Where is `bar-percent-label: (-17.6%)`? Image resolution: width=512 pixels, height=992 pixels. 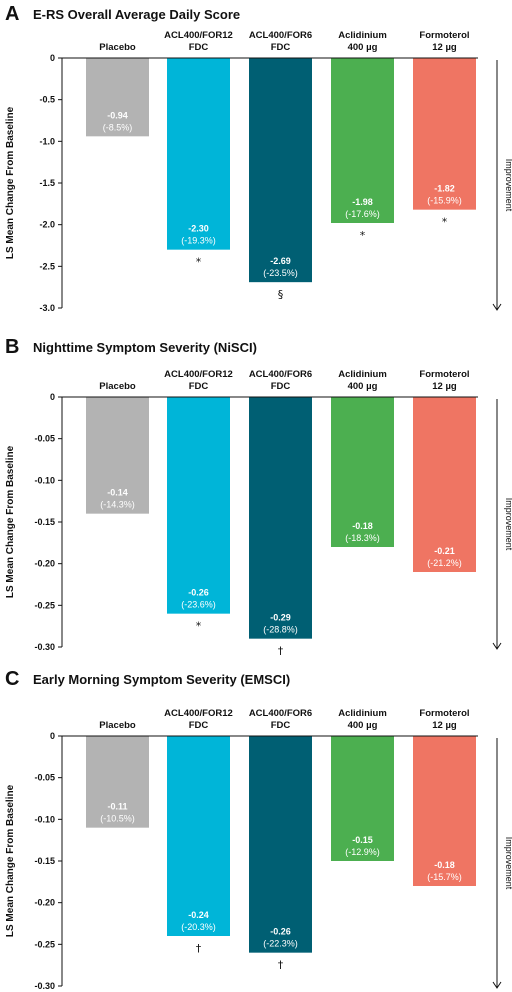 bar-percent-label: (-17.6%) is located at coordinates (362, 214).